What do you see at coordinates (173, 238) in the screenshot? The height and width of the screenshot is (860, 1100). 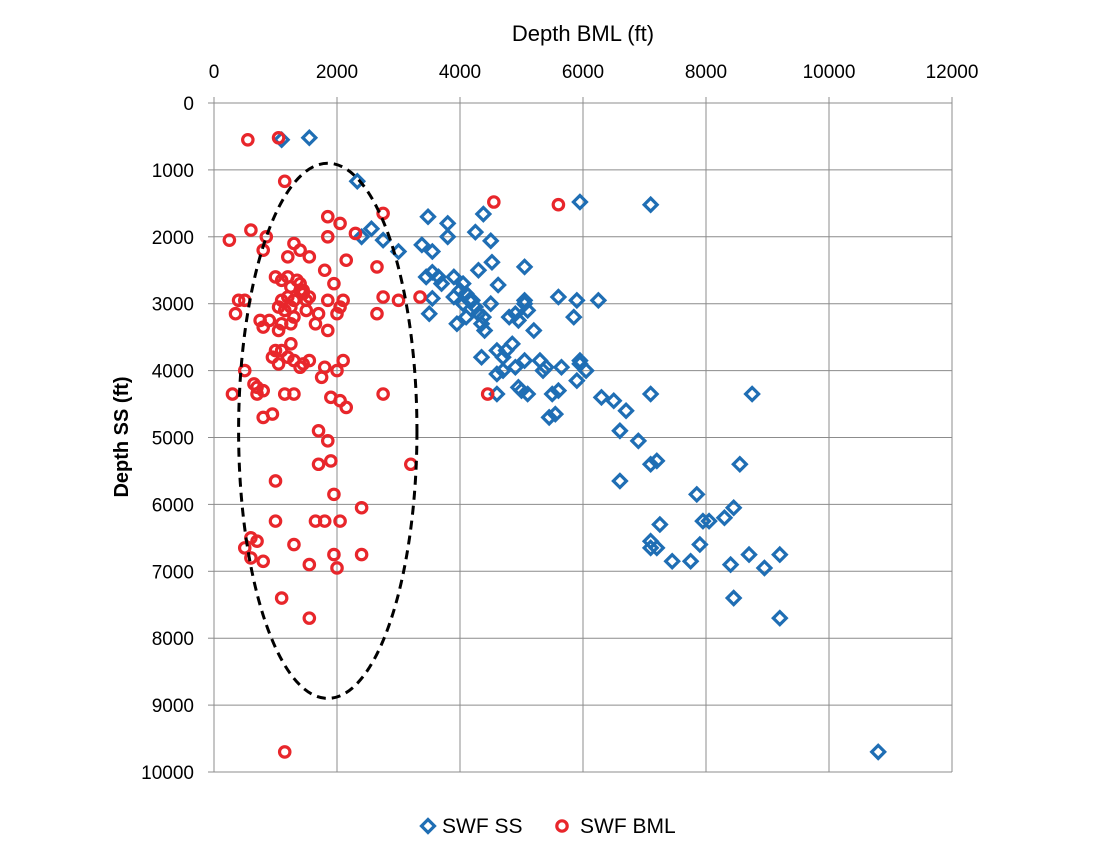 I see `y-tick-label: 2000` at bounding box center [173, 238].